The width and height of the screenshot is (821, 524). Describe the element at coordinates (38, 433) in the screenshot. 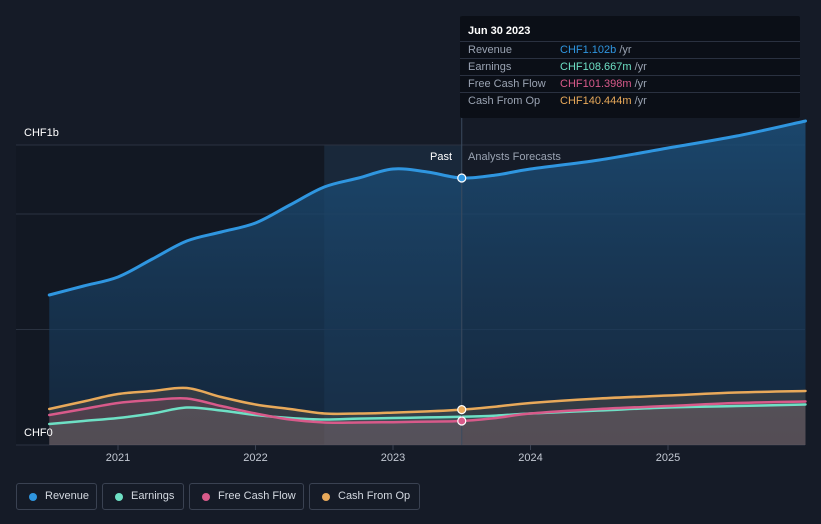

I see `y-axis-label-bottom: CHF0` at that location.